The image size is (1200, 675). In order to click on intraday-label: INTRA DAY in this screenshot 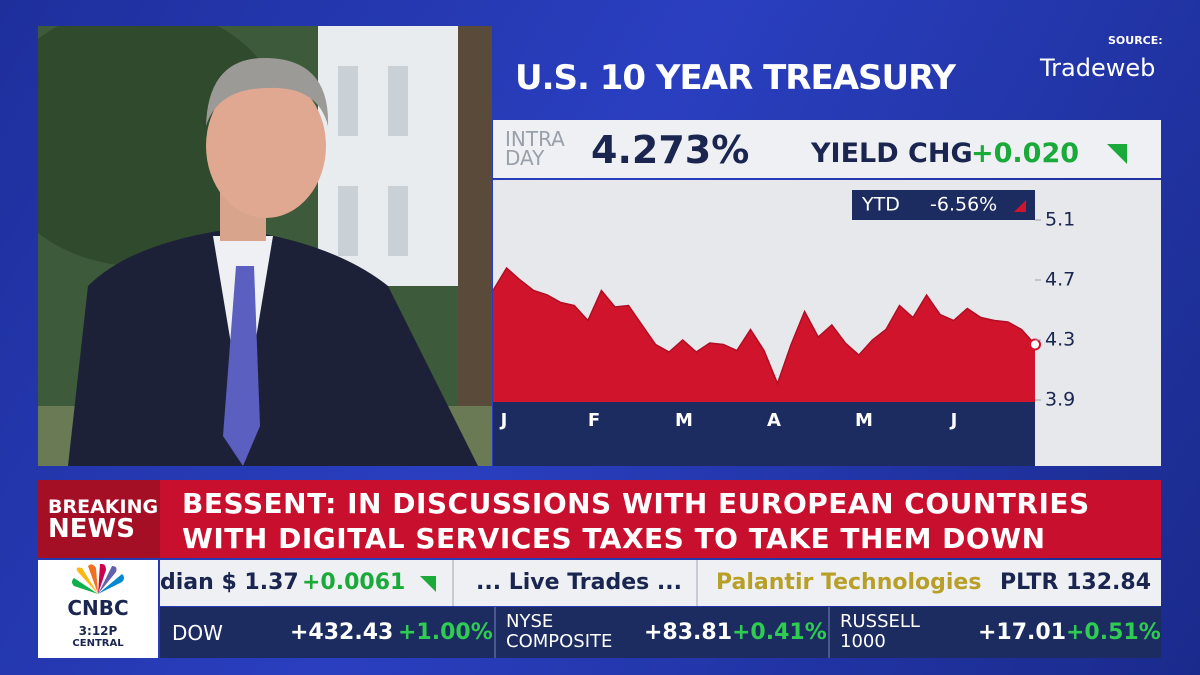, I will do `click(535, 148)`.